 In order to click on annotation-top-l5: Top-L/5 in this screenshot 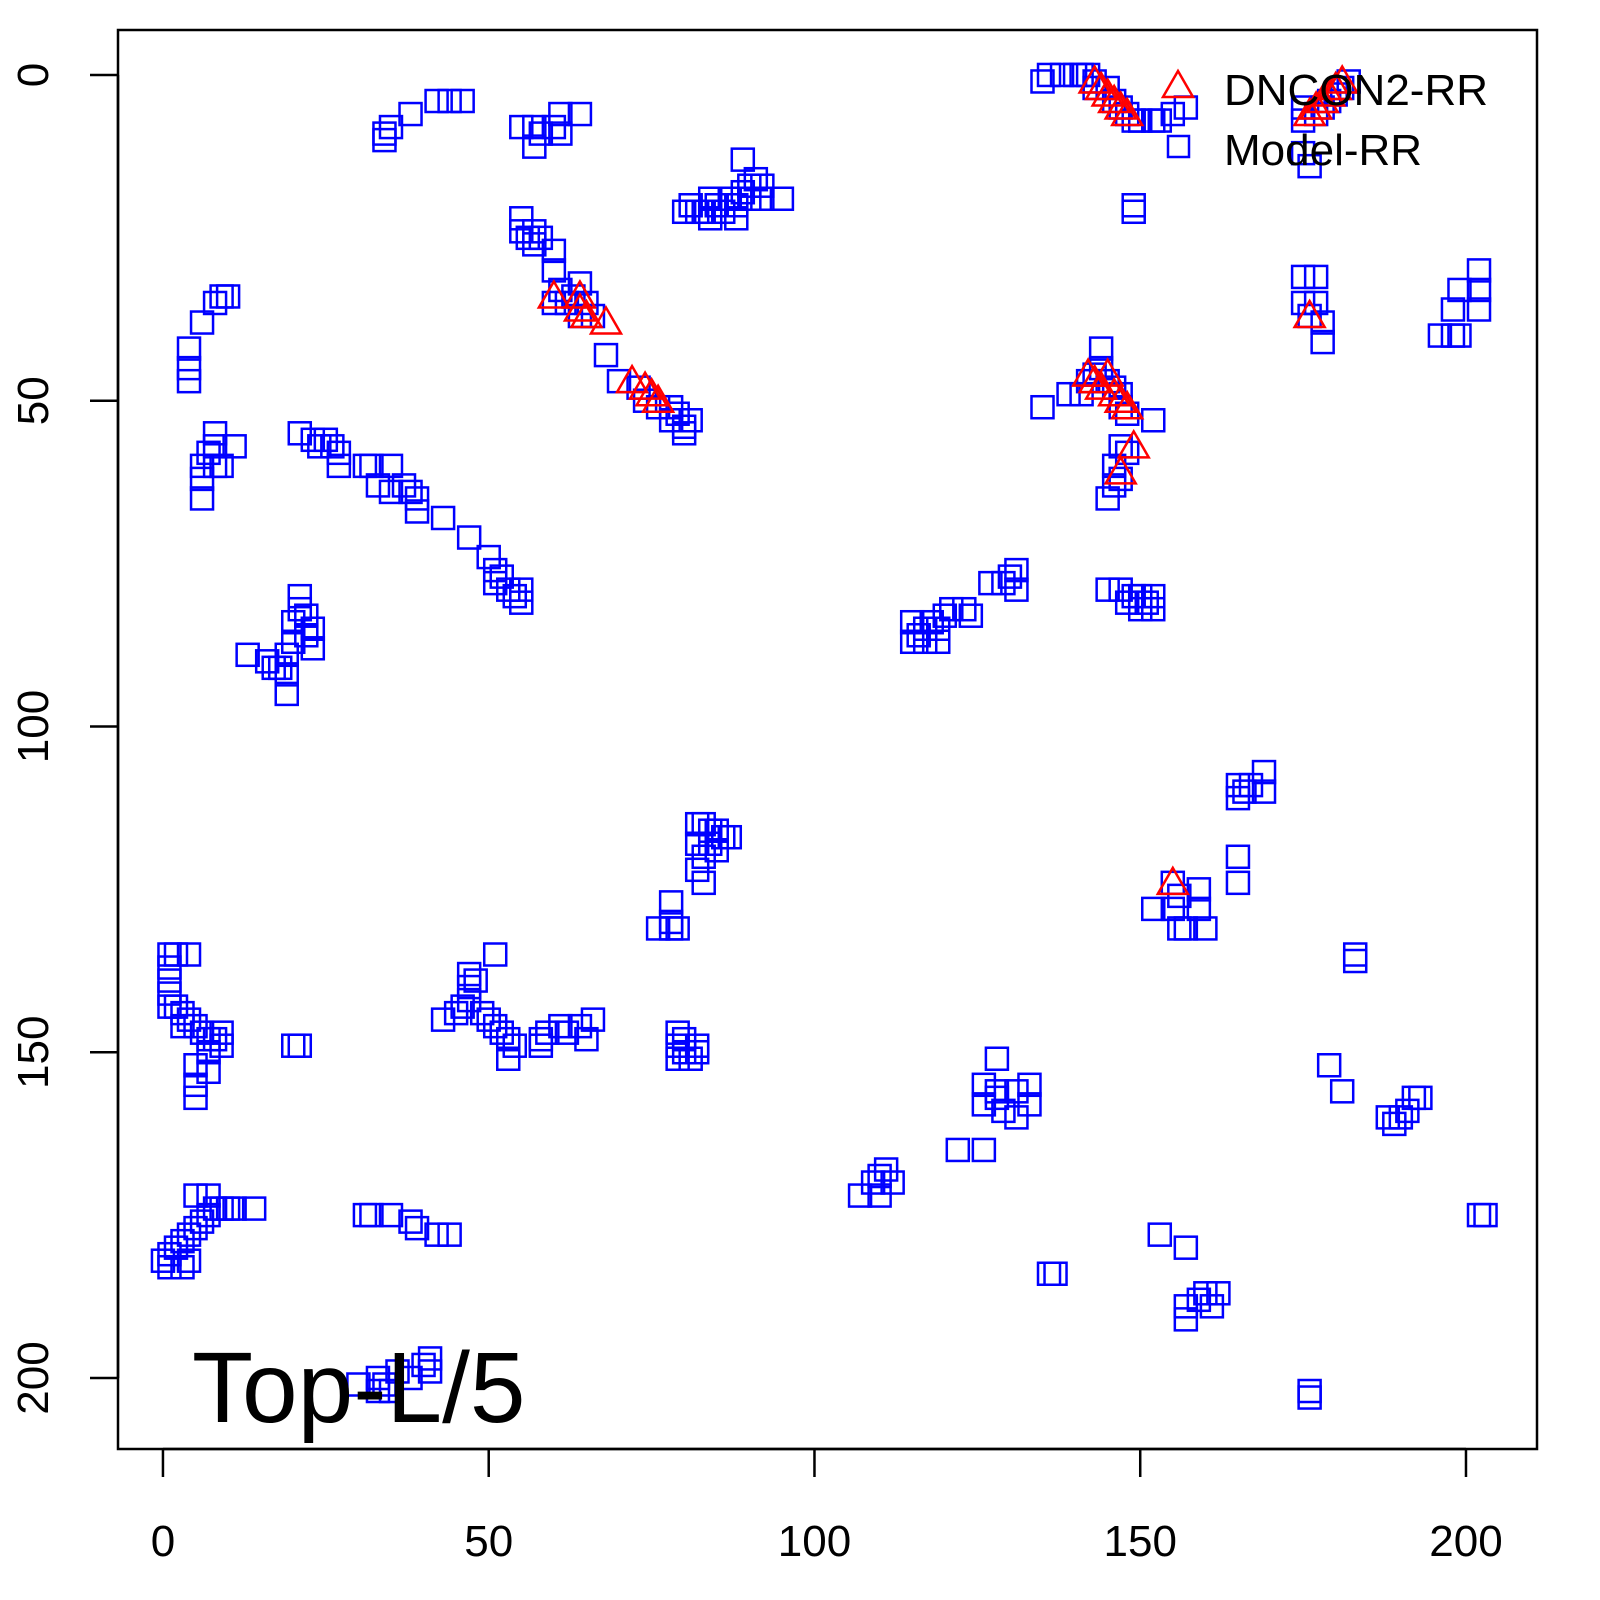, I will do `click(359, 1388)`.